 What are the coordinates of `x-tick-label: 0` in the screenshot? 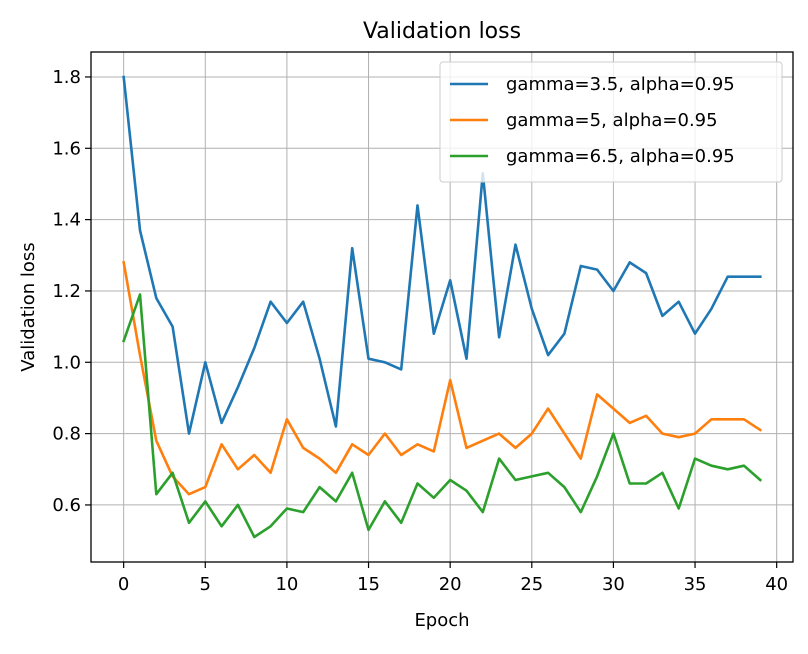 It's located at (123, 584).